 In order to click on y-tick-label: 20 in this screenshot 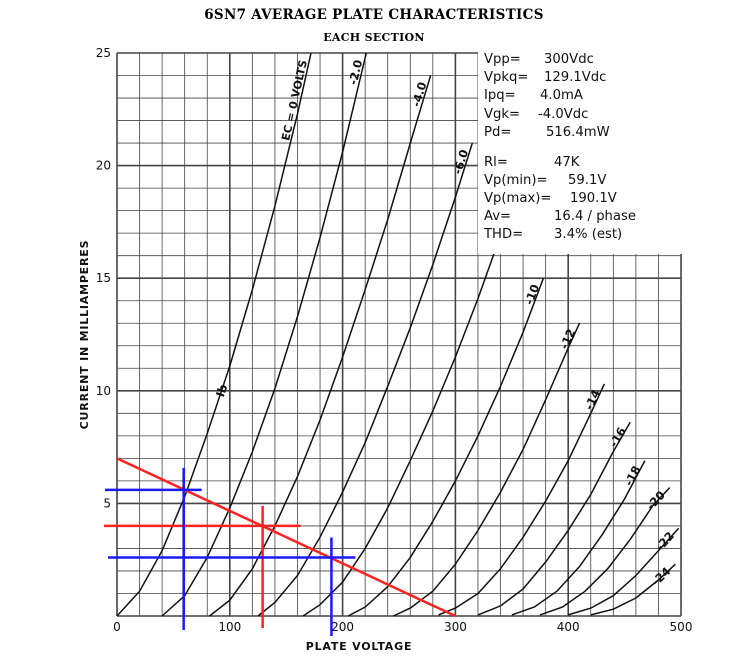, I will do `click(103, 166)`.